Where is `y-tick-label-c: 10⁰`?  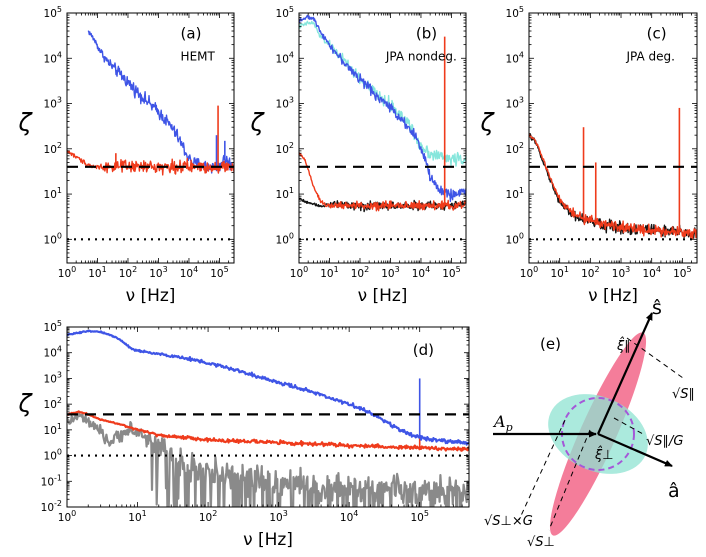 y-tick-label-c: 10⁰ is located at coordinates (515, 238).